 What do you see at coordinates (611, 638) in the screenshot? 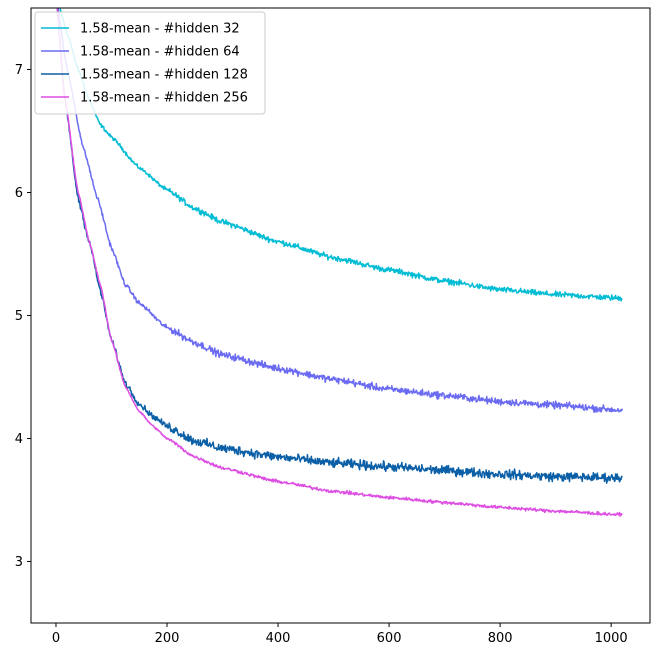
I see `x-tick-label: 1000` at bounding box center [611, 638].